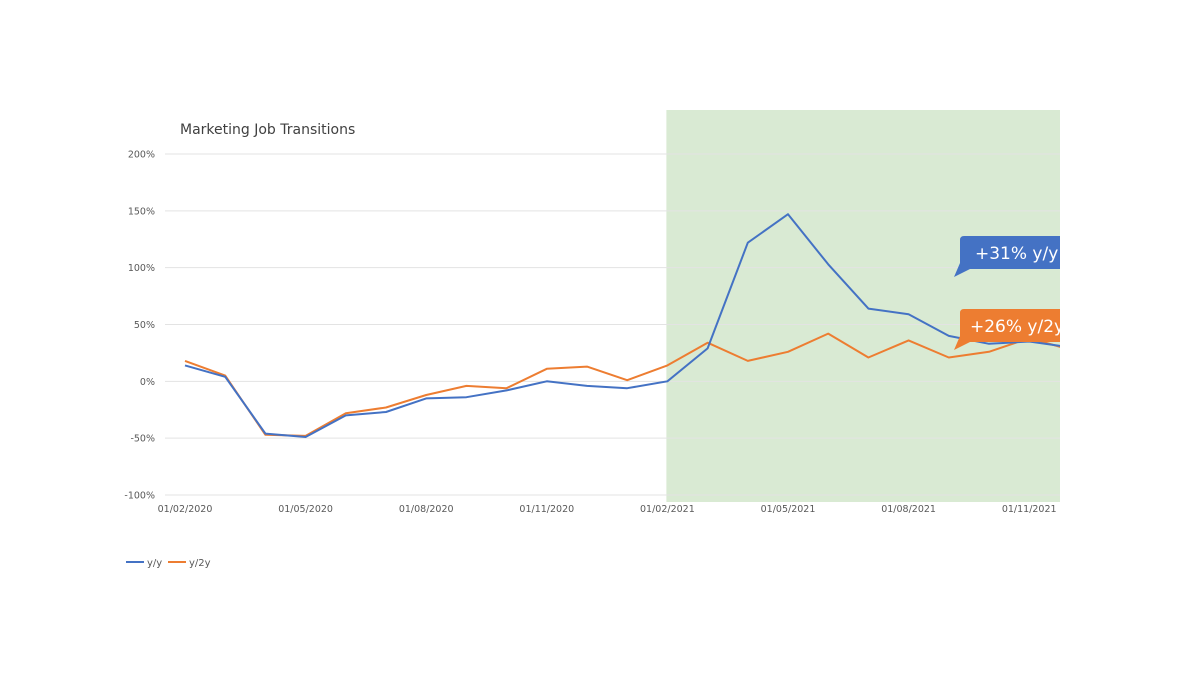 Image resolution: width=1200 pixels, height=675 pixels. I want to click on chart-title: Marketing Job Transitions, so click(267, 130).